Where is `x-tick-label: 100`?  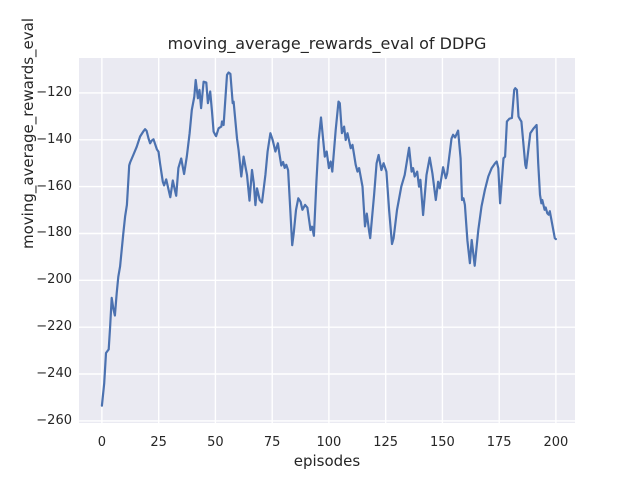 x-tick-label: 100 is located at coordinates (329, 442).